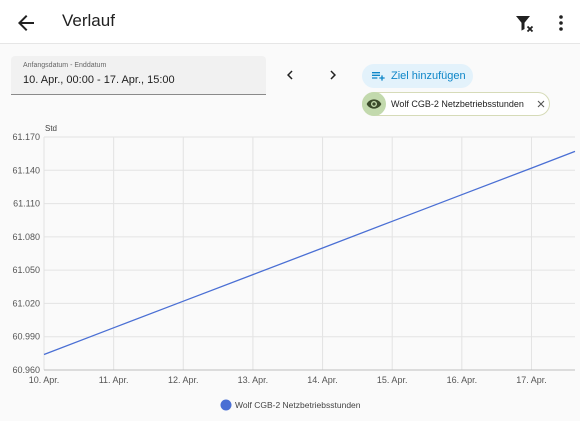  I want to click on y-tick-label: 61.020, so click(26, 303).